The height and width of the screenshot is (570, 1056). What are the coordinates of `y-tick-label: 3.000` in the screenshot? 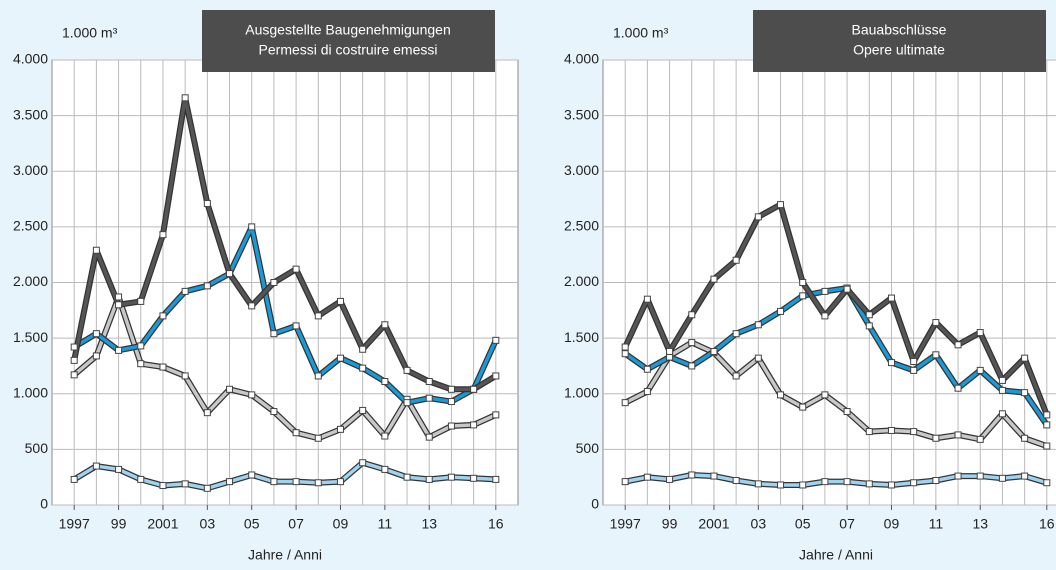 It's located at (30, 170).